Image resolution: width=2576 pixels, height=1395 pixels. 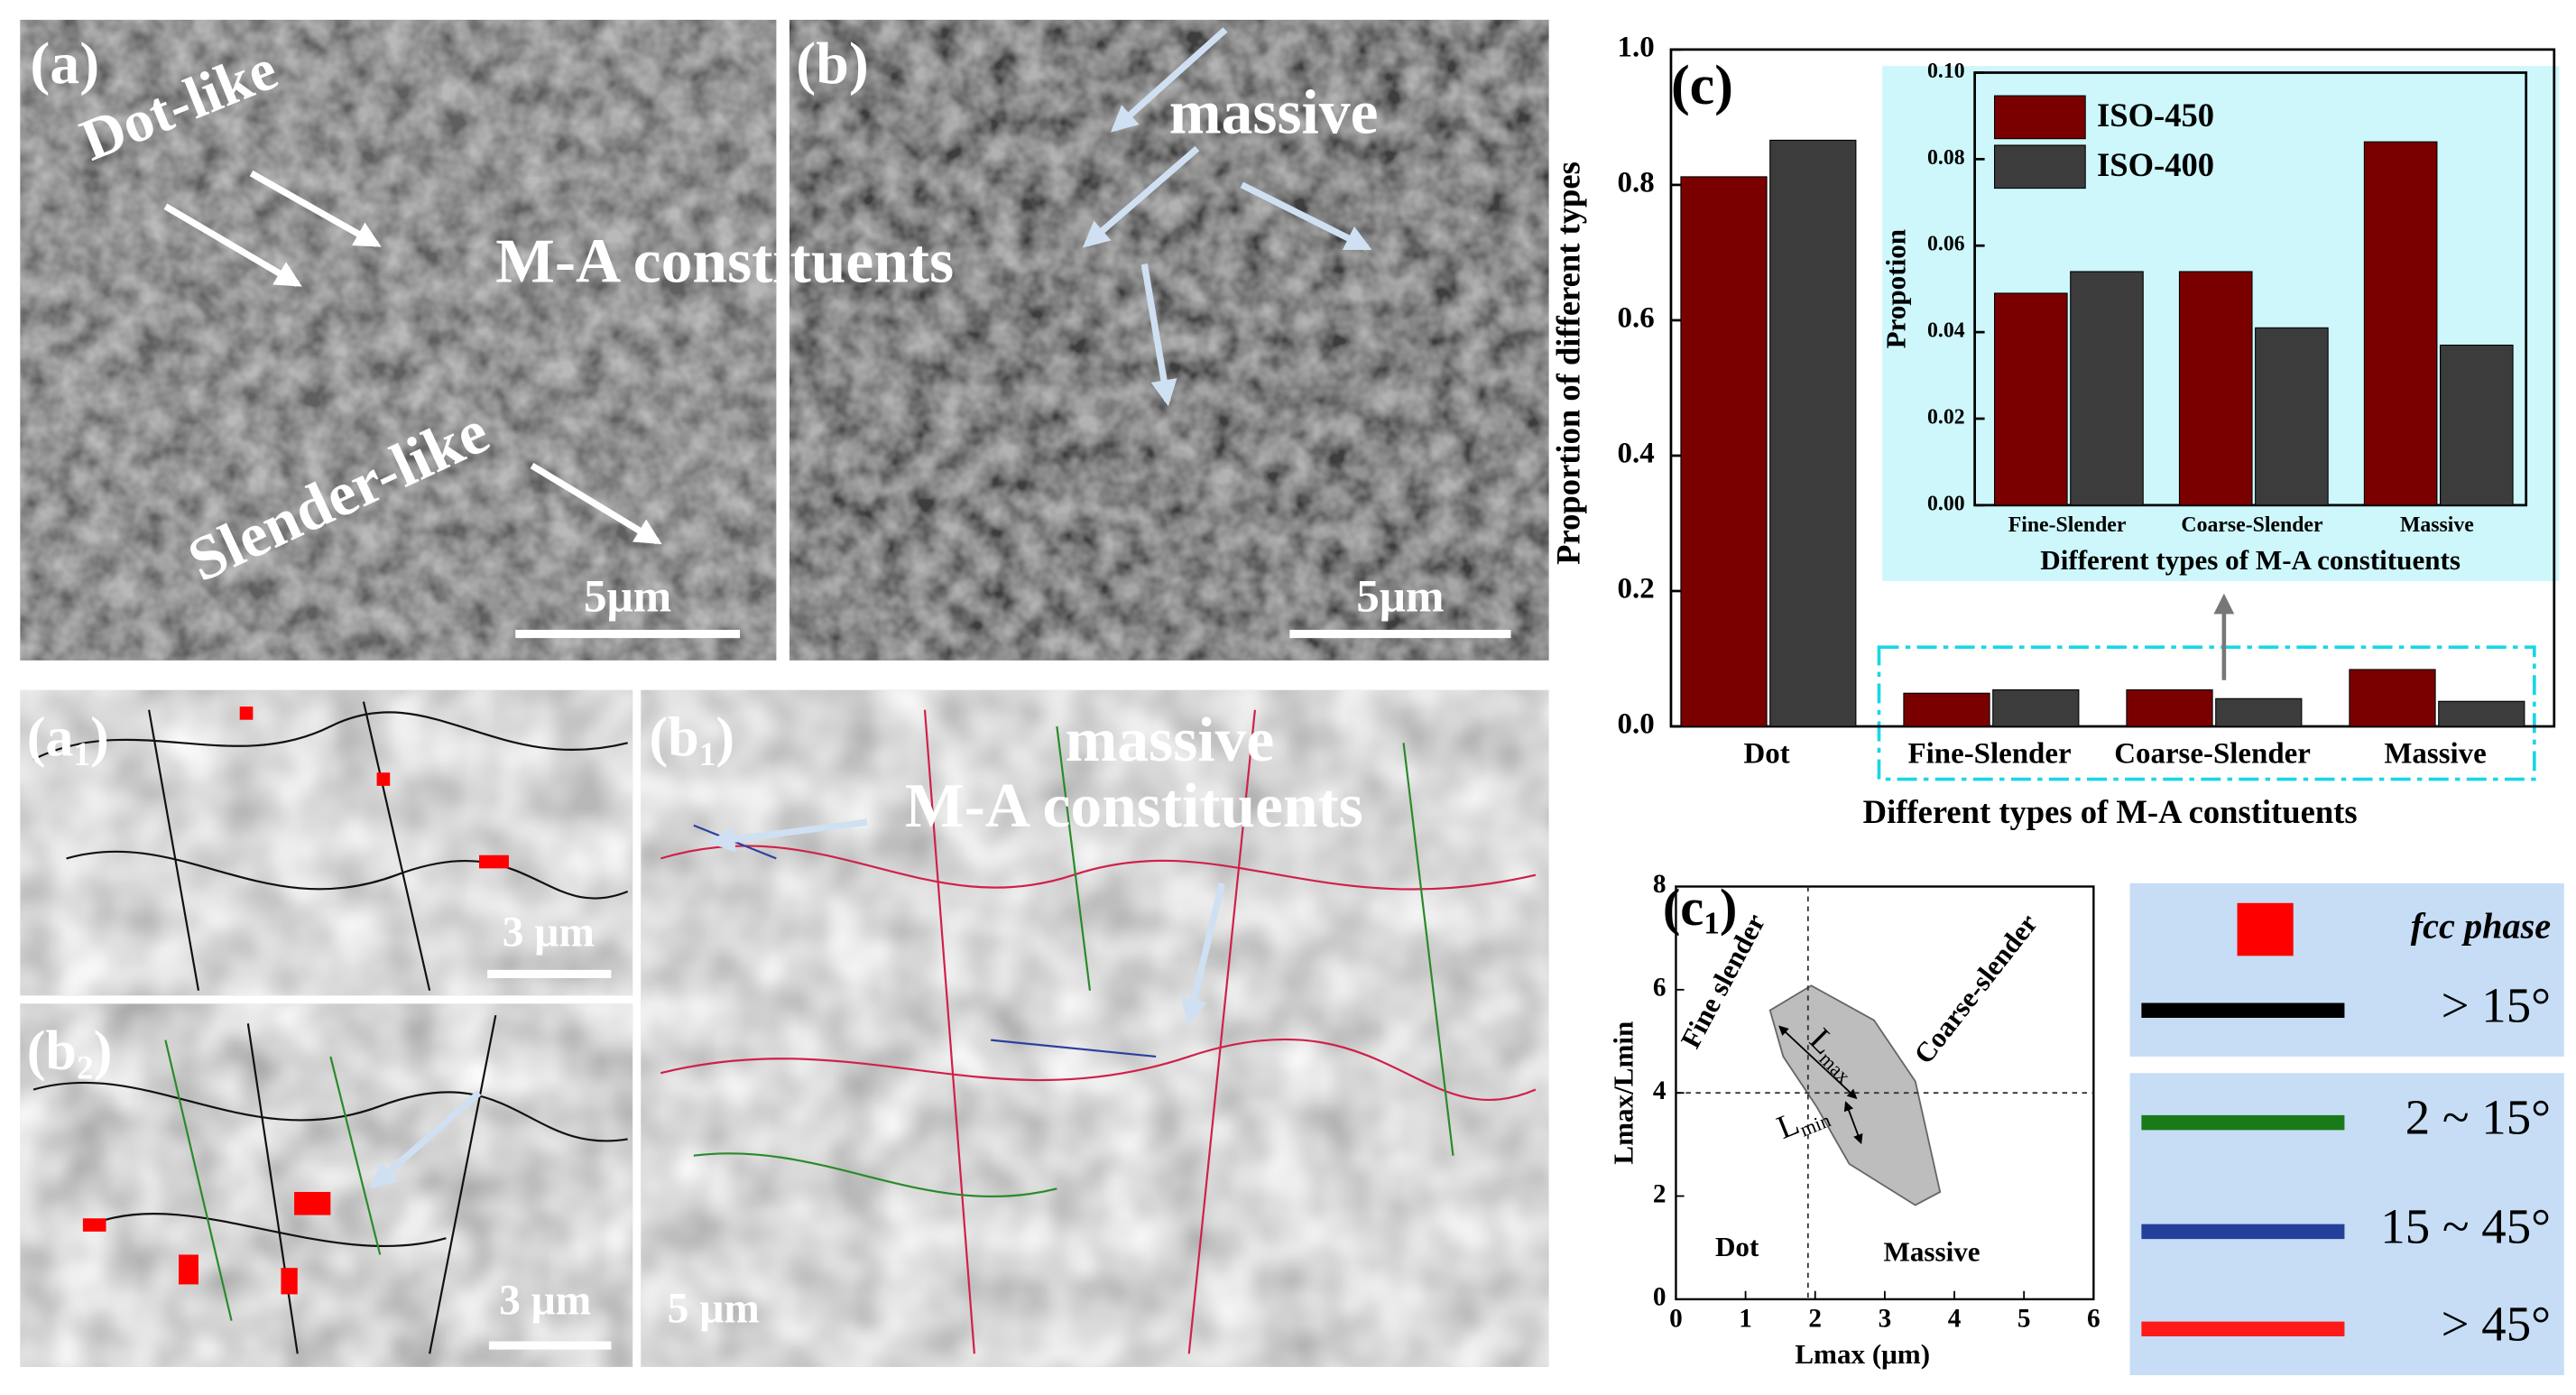 What do you see at coordinates (1946, 245) in the screenshot?
I see `y-tick-label: 0.06` at bounding box center [1946, 245].